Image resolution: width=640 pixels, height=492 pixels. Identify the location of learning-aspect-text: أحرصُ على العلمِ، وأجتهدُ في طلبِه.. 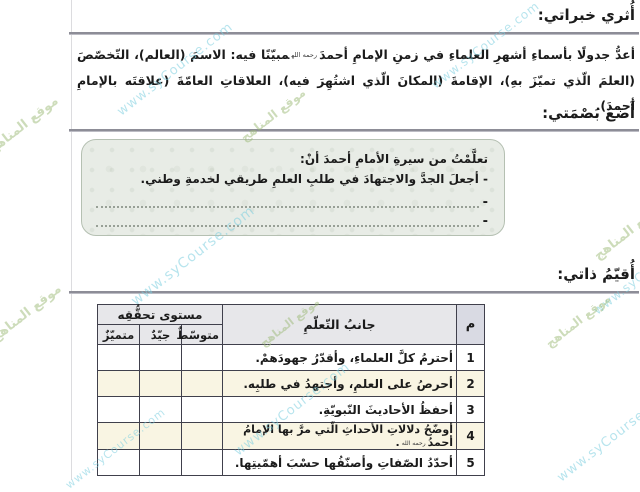
(341, 383).